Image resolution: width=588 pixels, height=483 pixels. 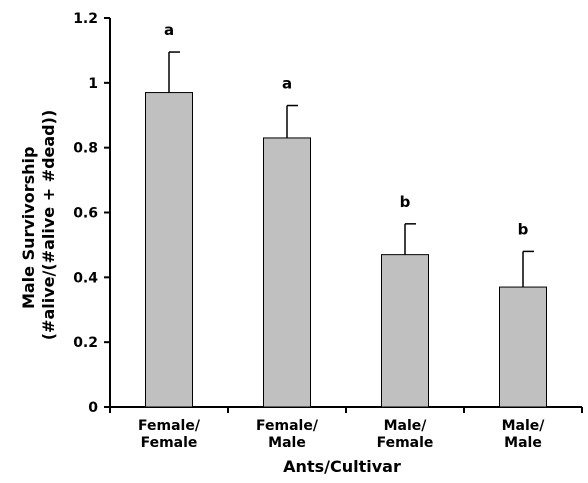 I want to click on y-axis: 0 0.2 0.4 0.6 0.8 1 1.2, so click(x=92, y=213).